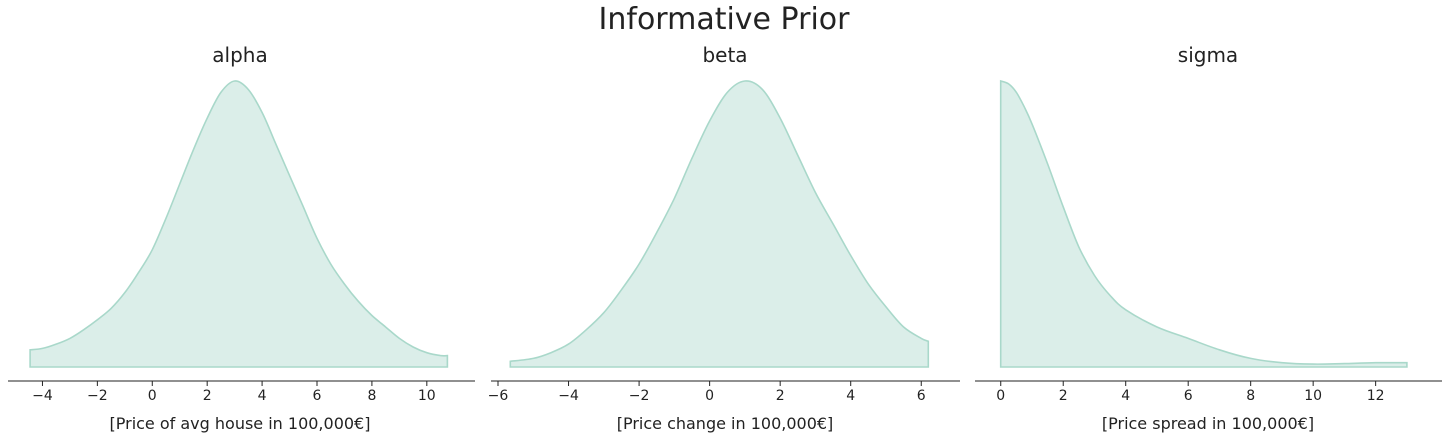 This screenshot has height=440, width=1448. Describe the element at coordinates (724, 392) in the screenshot. I see `beta-x-ticks: −6 −4 −2 0 2 4 6` at that location.